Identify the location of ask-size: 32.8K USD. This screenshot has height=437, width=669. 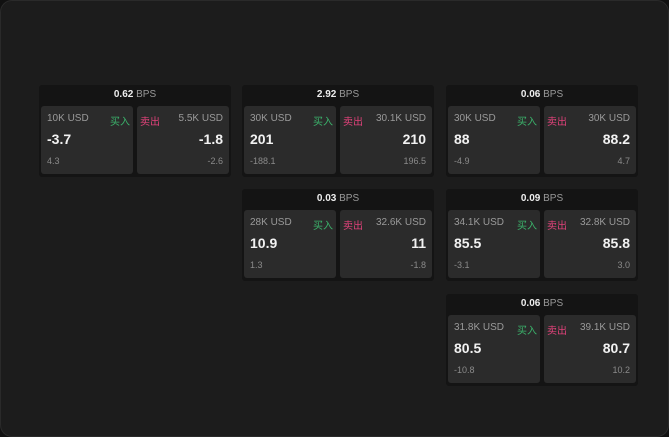
(604, 222).